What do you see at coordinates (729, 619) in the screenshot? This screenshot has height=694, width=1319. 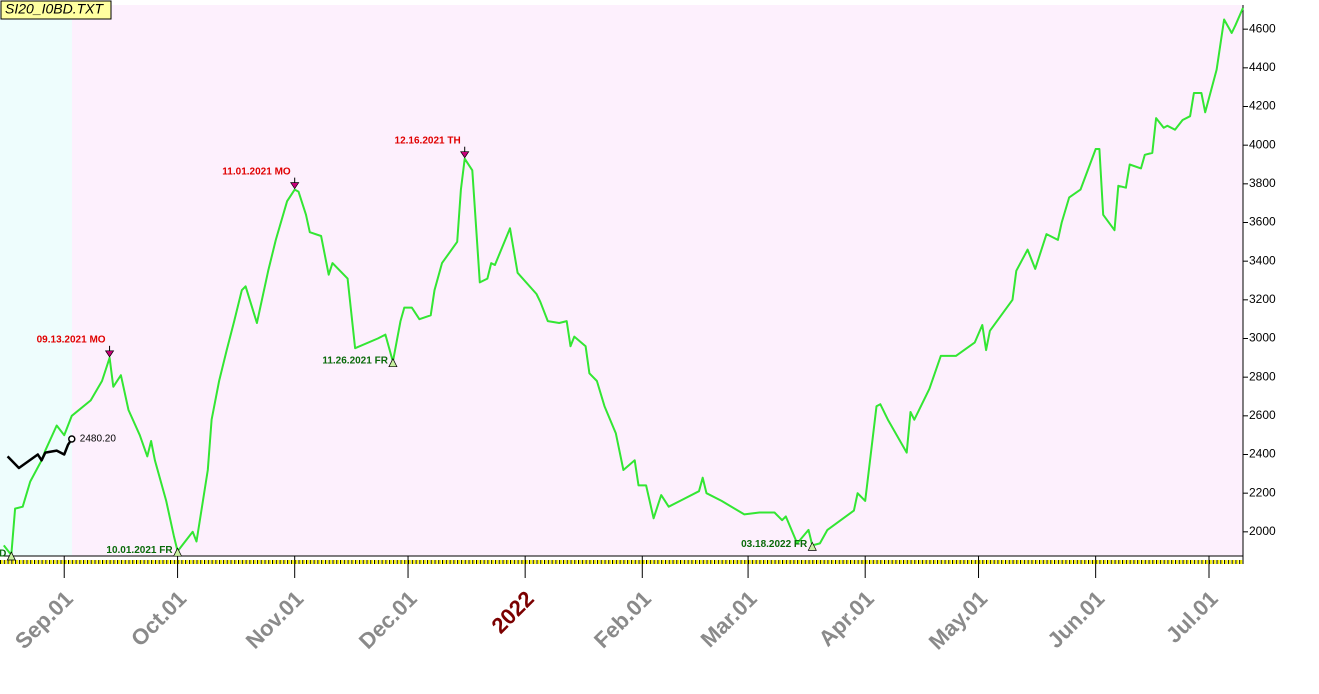 I see `x-tick-label: Mar.01` at bounding box center [729, 619].